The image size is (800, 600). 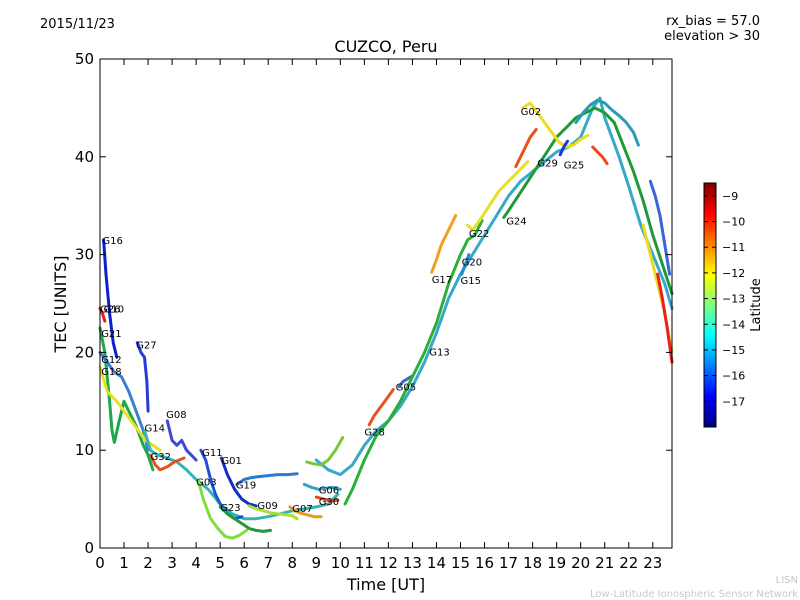 What do you see at coordinates (604, 563) in the screenshot?
I see `x-tick-label: 21` at bounding box center [604, 563].